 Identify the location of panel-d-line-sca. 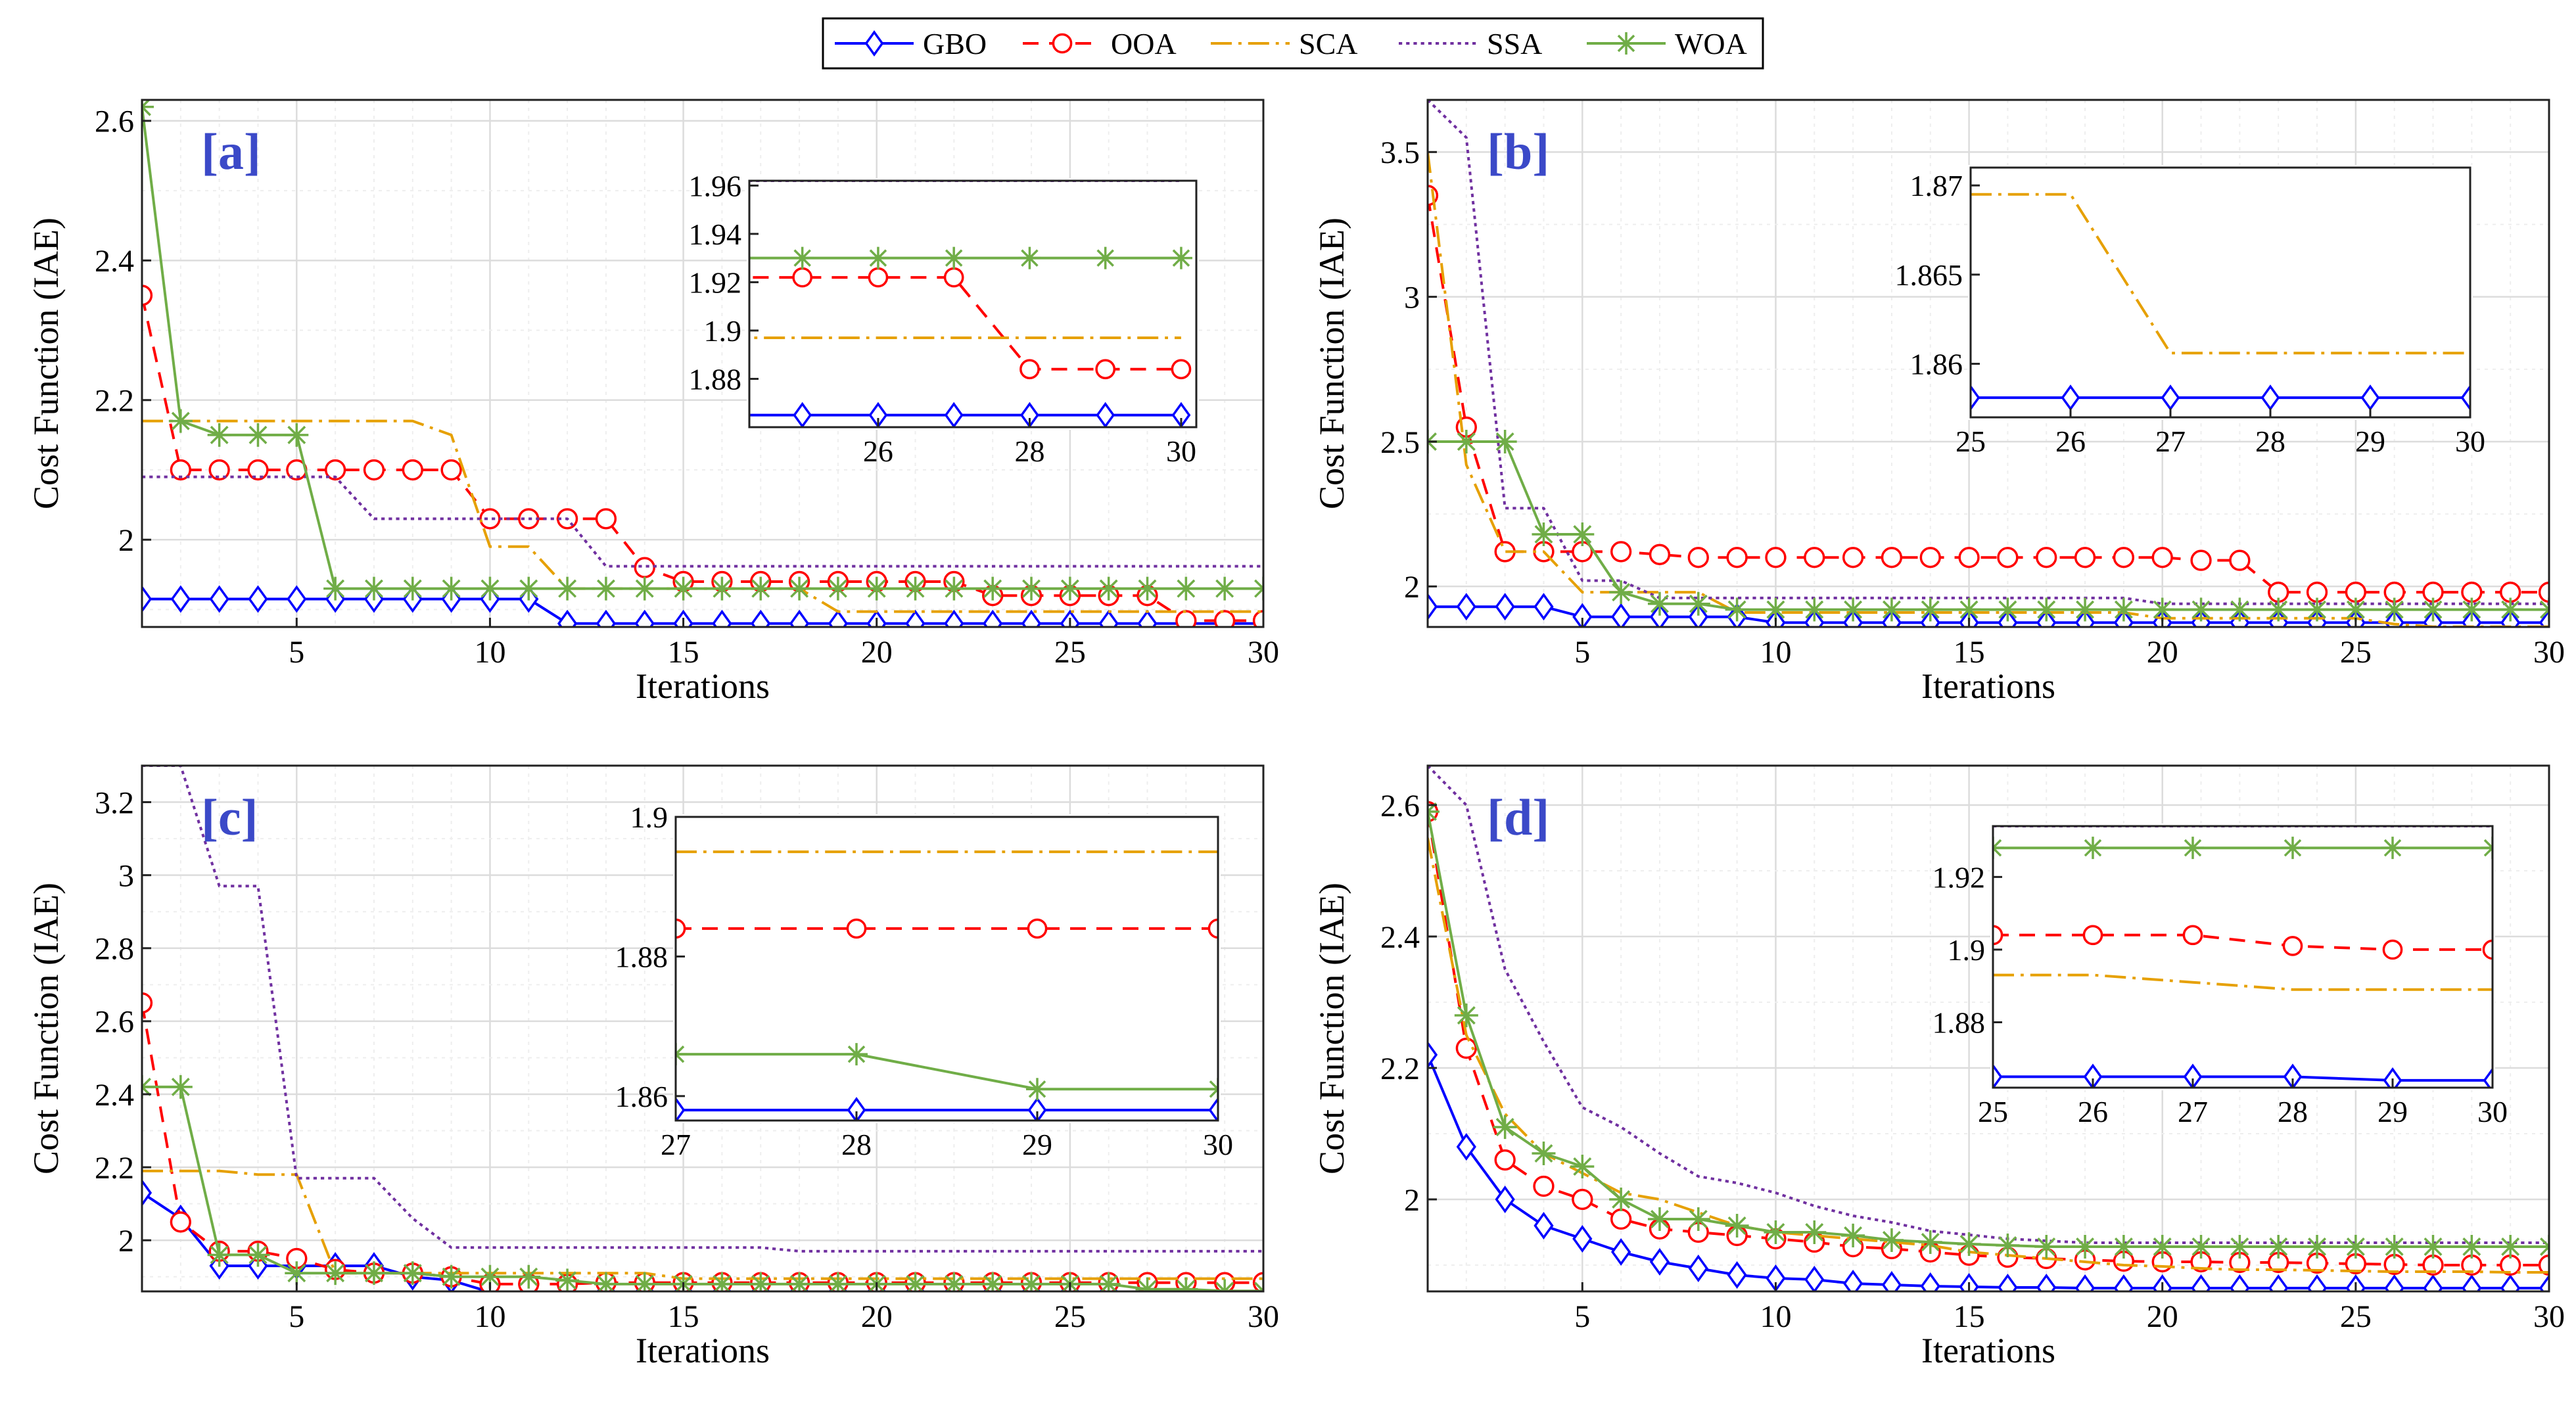
(1988, 1055).